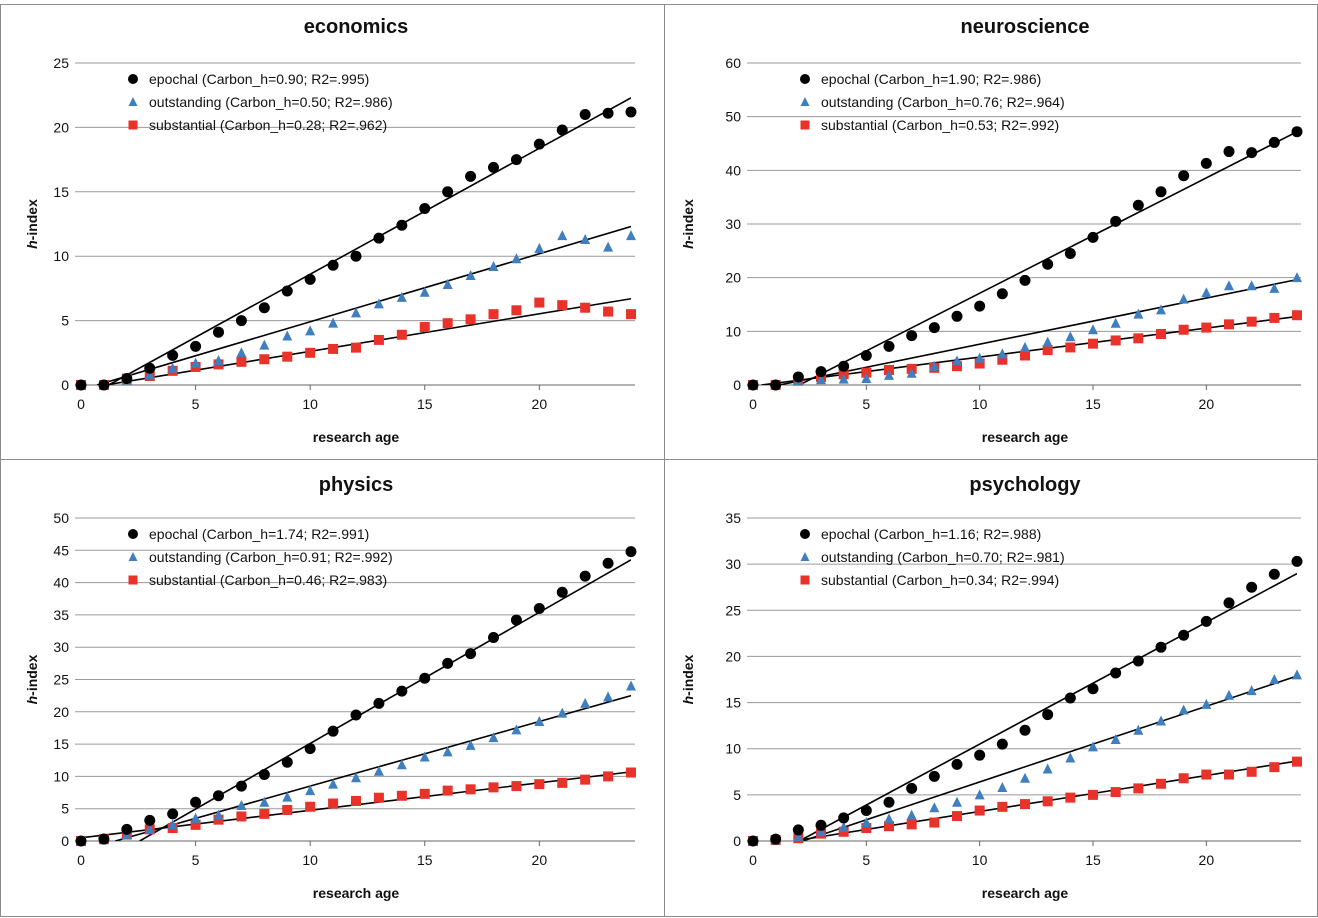  I want to click on legend-marker-outstanding, so click(805, 101).